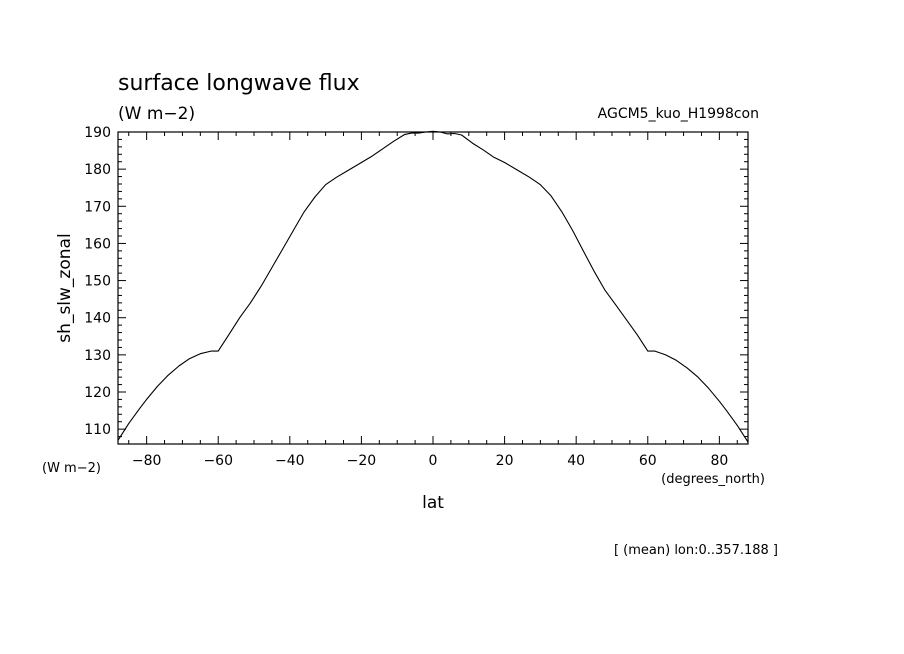 This screenshot has width=904, height=654. Describe the element at coordinates (505, 461) in the screenshot. I see `x-tick-label: 20` at that location.